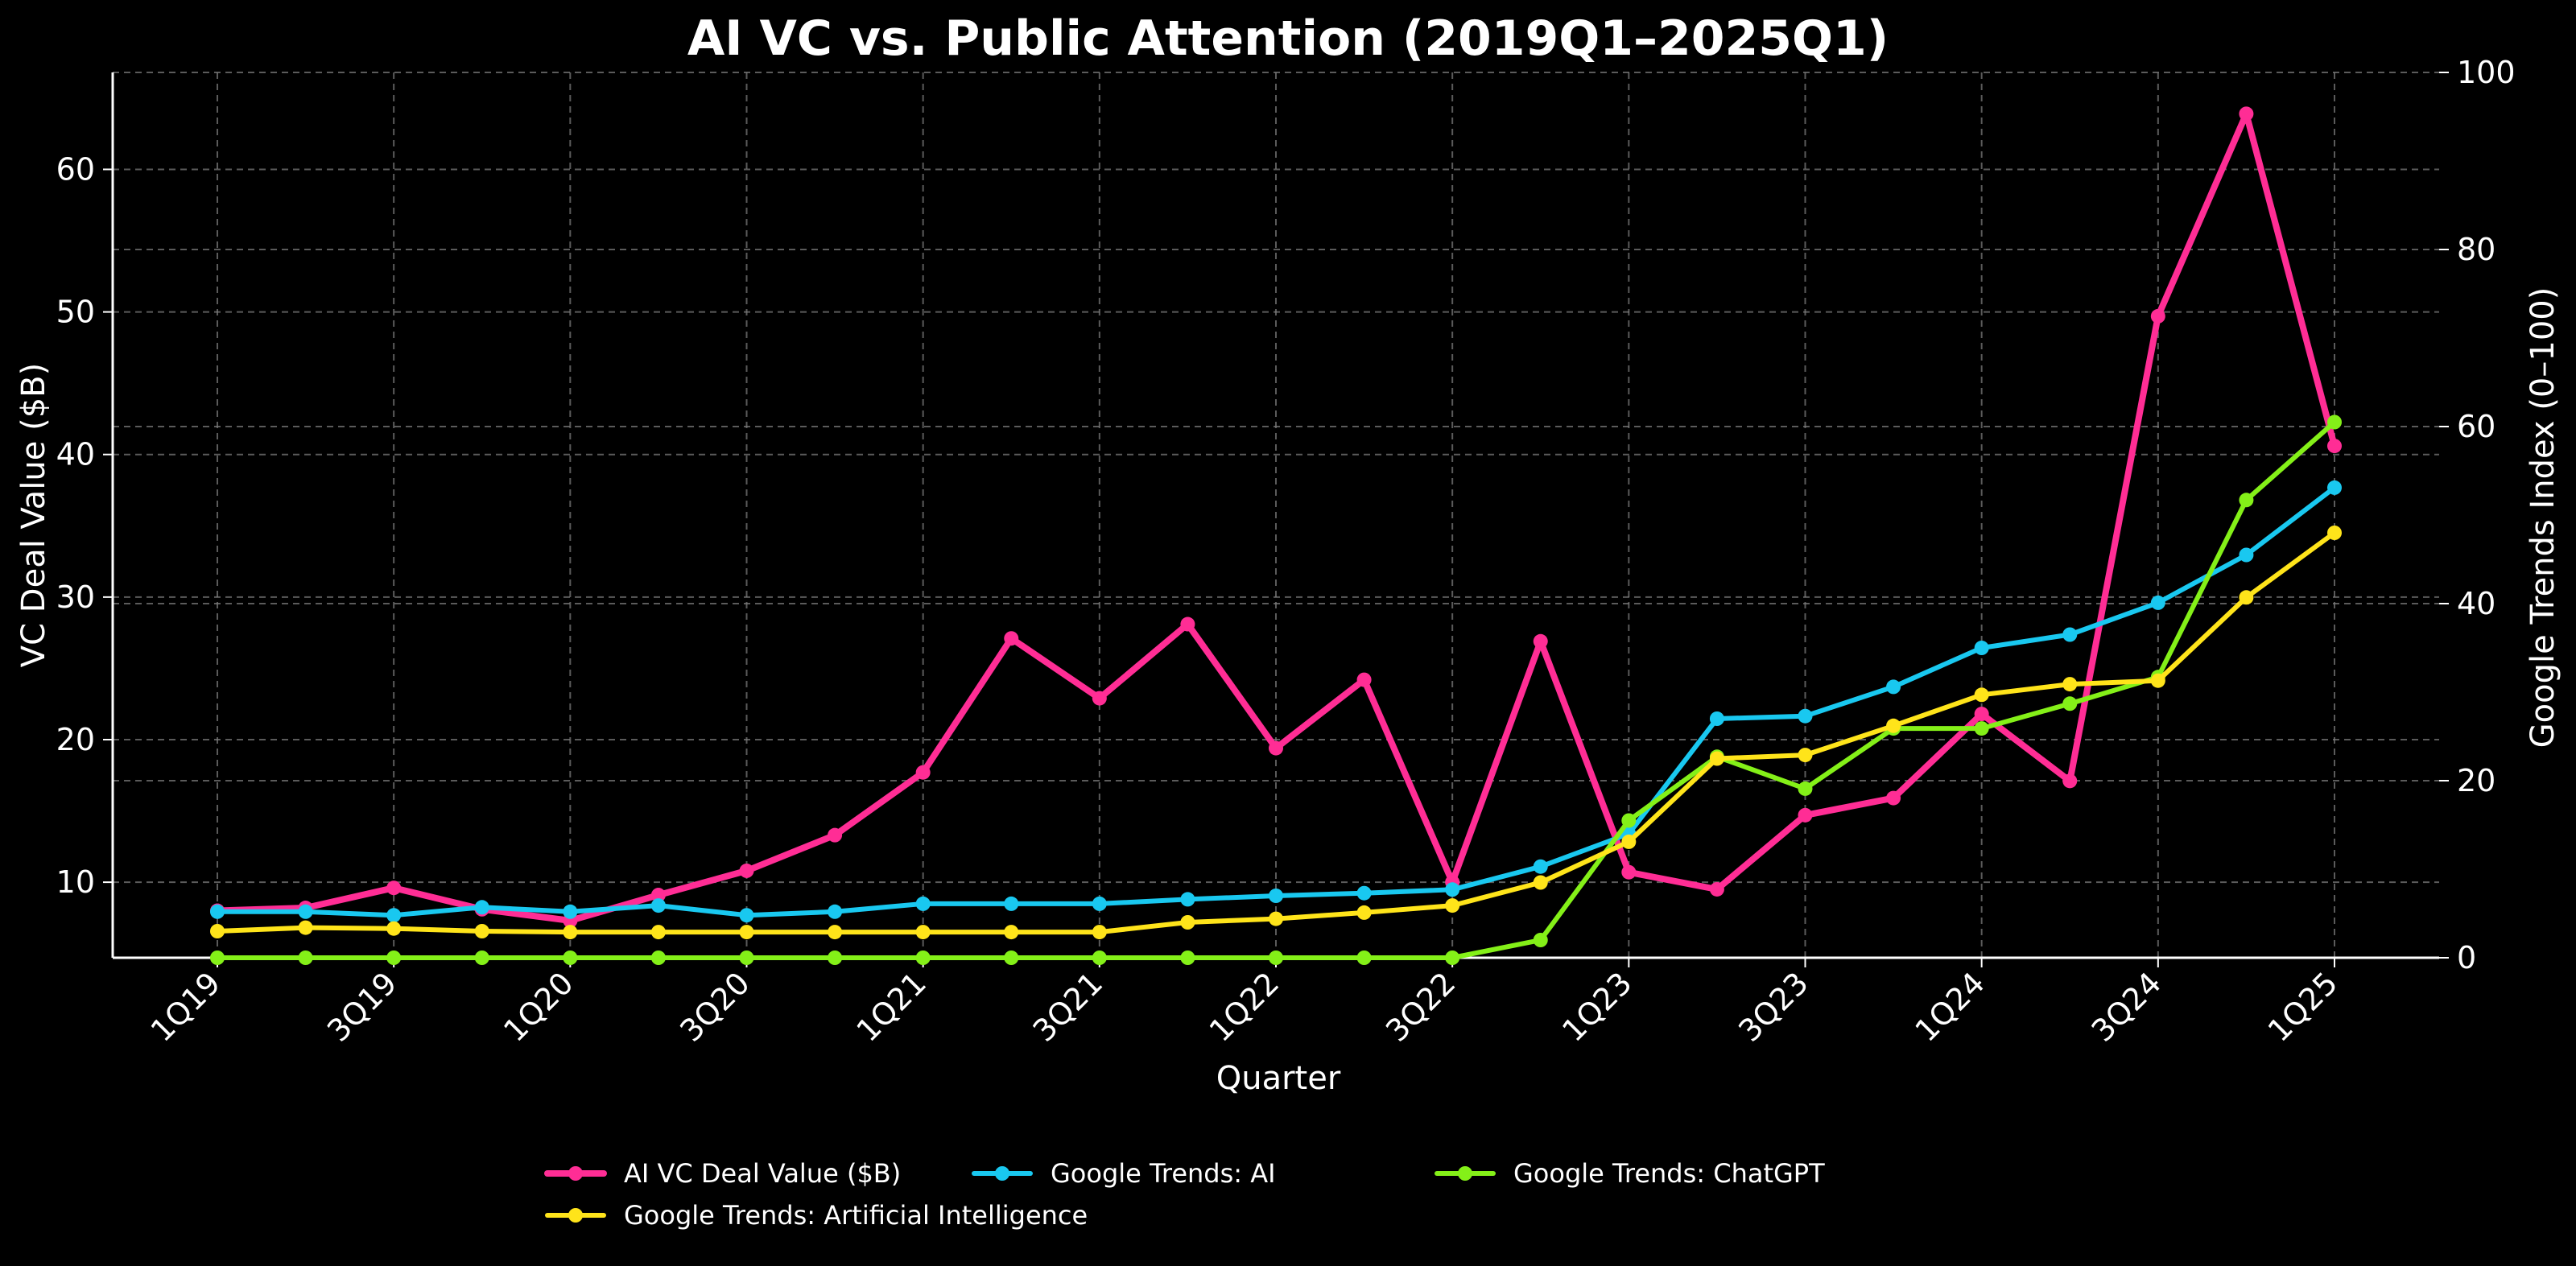 The width and height of the screenshot is (2576, 1266). What do you see at coordinates (33, 515) in the screenshot?
I see `y-axis-left-label: VC Deal Value ($B)` at bounding box center [33, 515].